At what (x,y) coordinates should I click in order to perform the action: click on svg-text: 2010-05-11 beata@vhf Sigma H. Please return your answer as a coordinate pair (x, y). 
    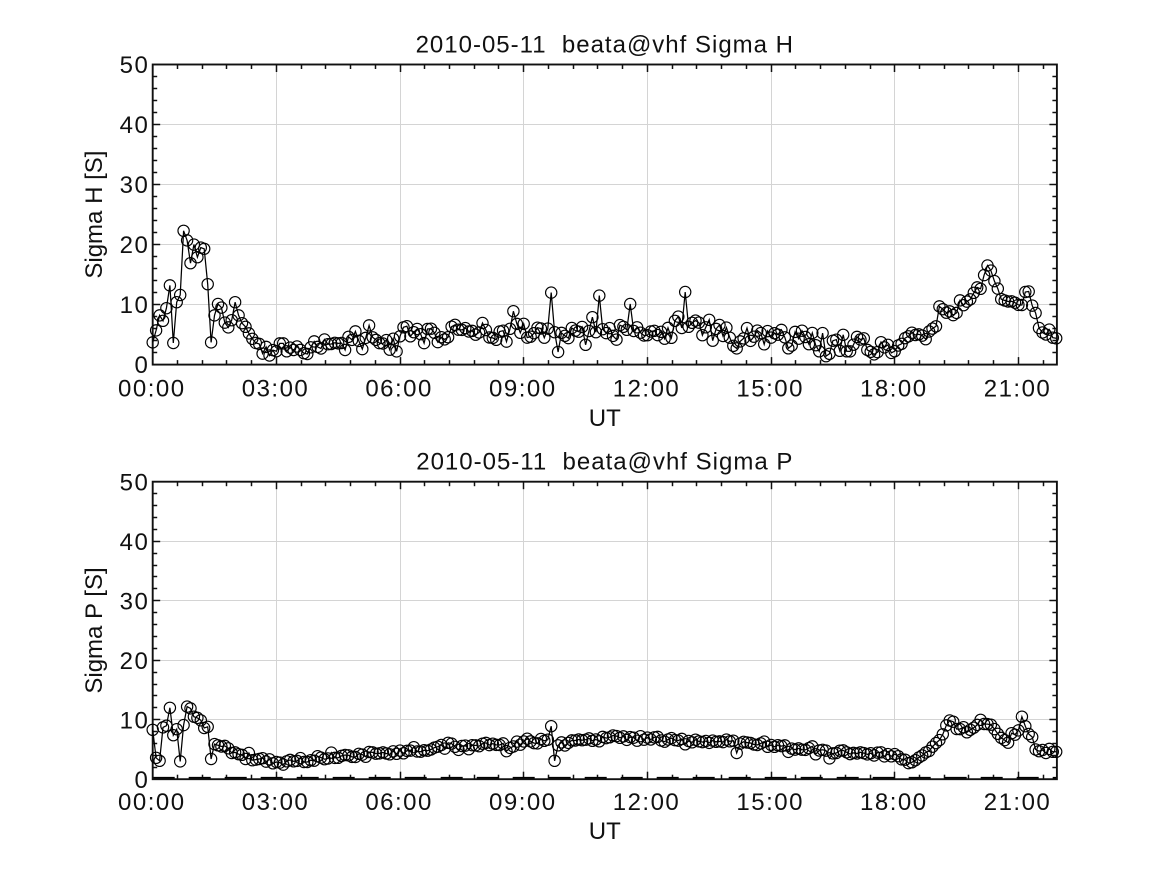
    Looking at the image, I should click on (605, 45).